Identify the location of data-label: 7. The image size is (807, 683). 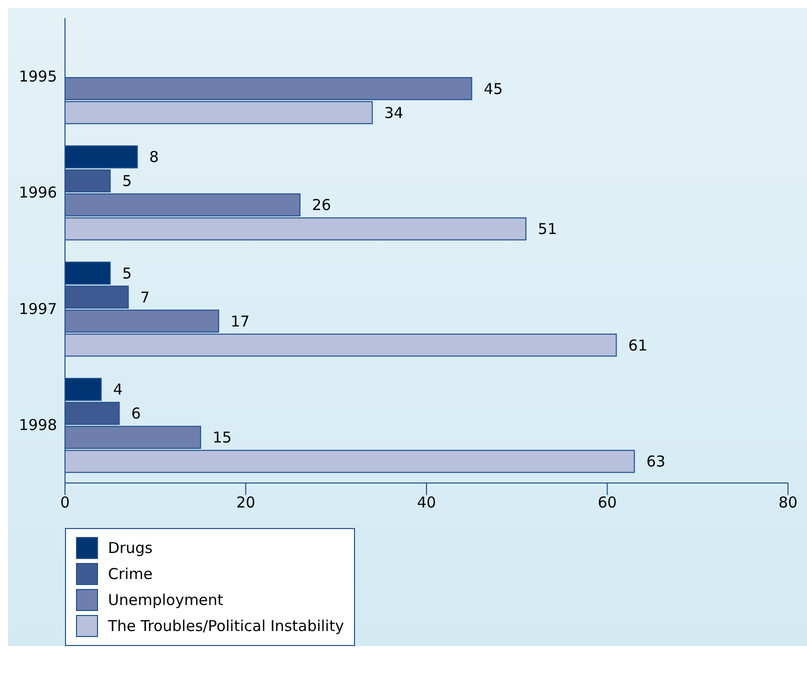
(145, 297).